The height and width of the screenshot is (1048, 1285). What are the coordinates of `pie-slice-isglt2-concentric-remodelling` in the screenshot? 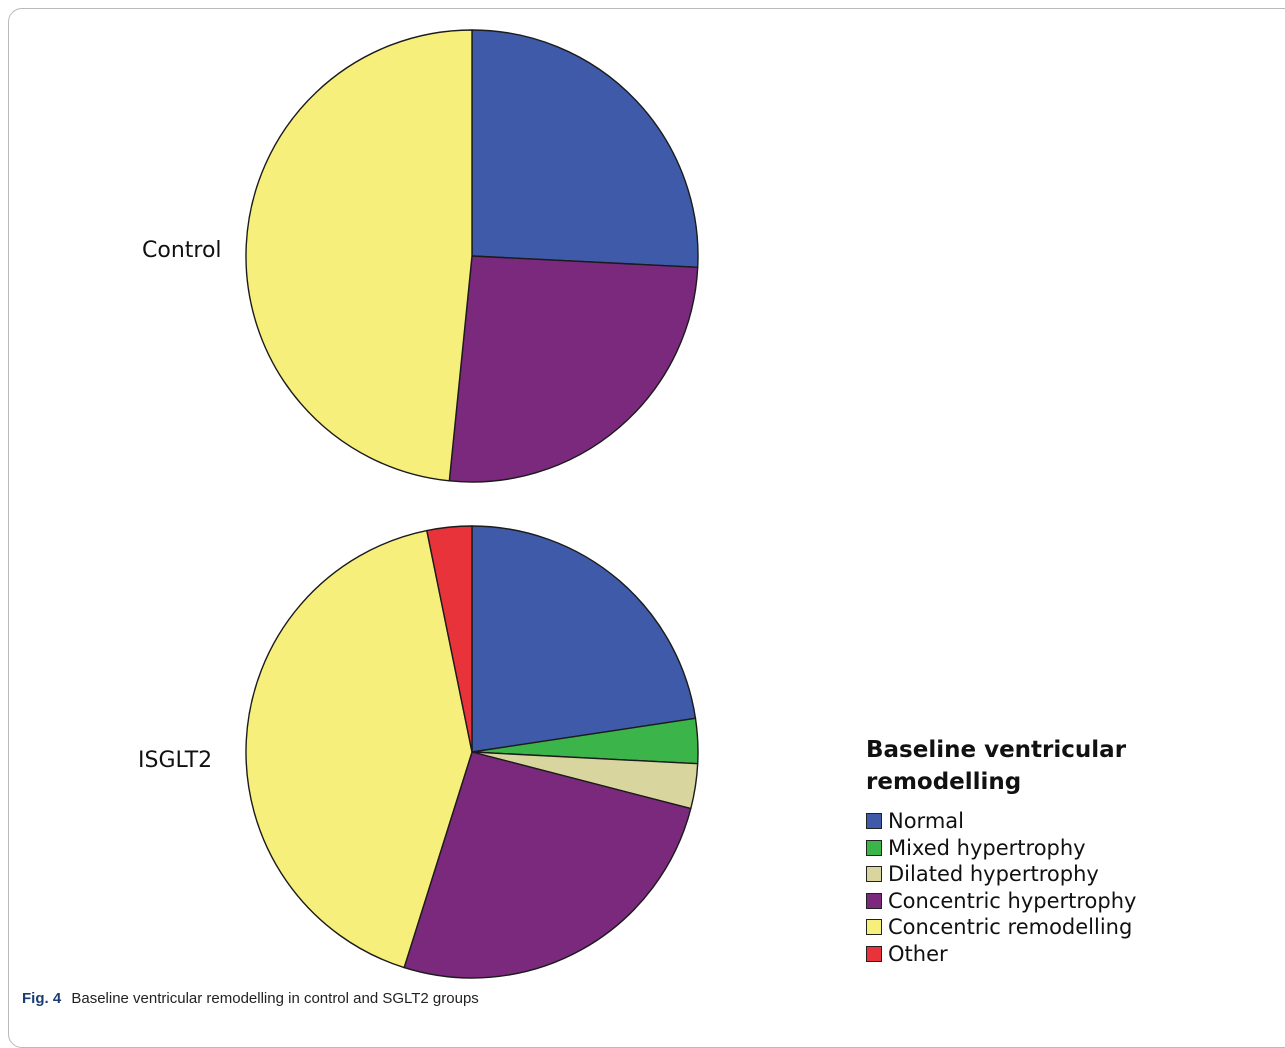 It's located at (359, 749).